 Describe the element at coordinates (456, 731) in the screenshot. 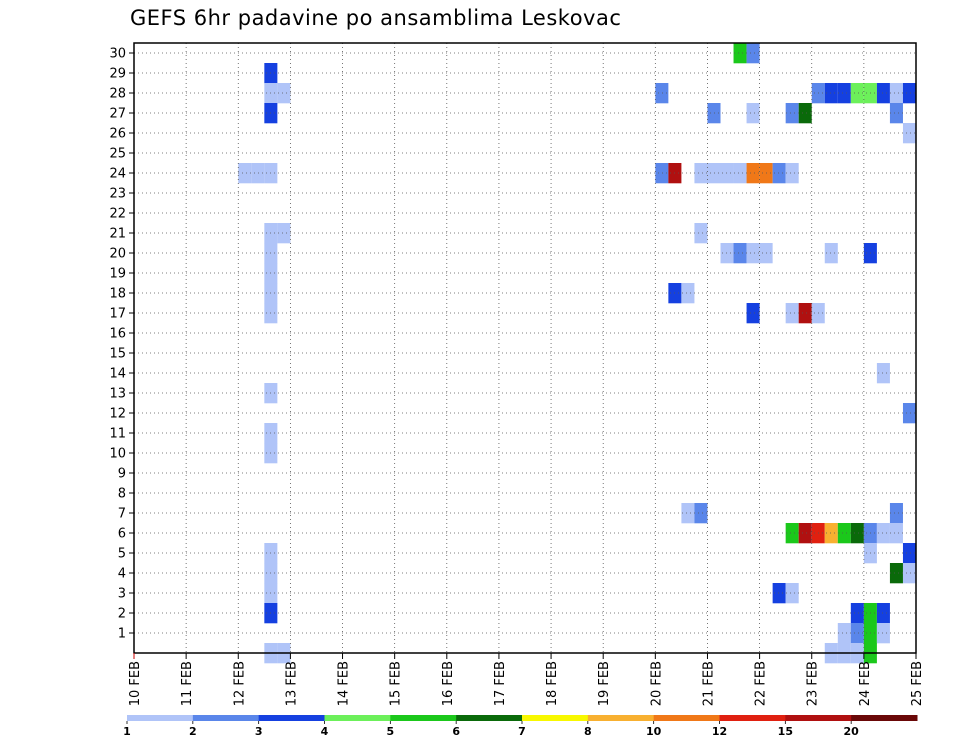

I see `legend-label: 6` at that location.